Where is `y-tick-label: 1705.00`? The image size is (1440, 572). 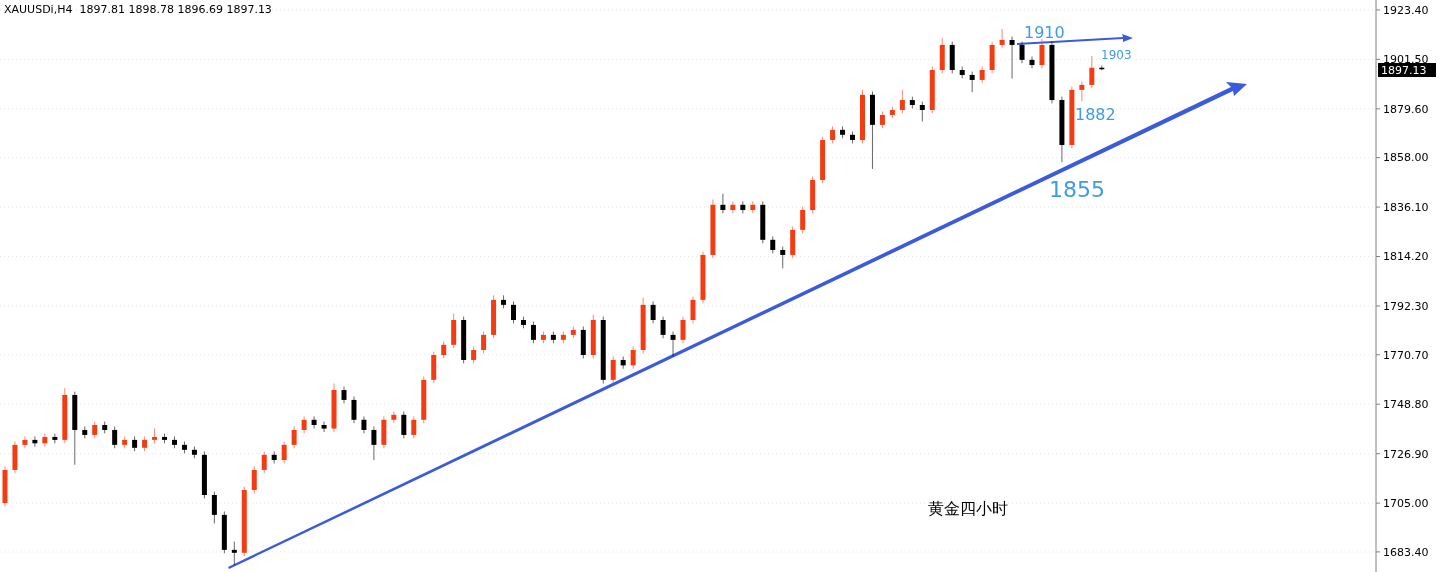
y-tick-label: 1705.00 is located at coordinates (1406, 503).